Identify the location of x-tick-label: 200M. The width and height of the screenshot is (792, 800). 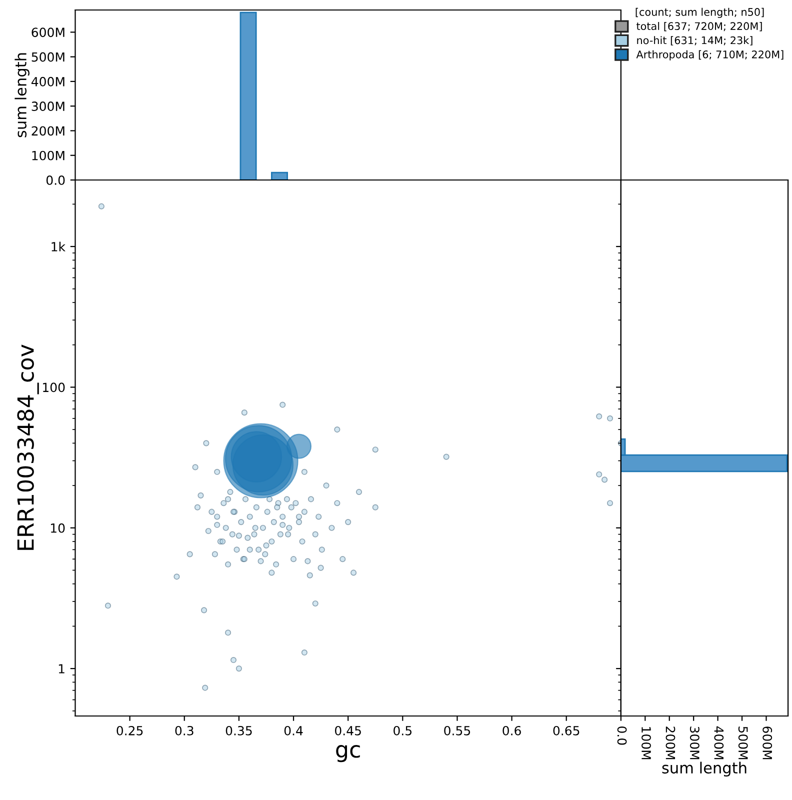
(671, 743).